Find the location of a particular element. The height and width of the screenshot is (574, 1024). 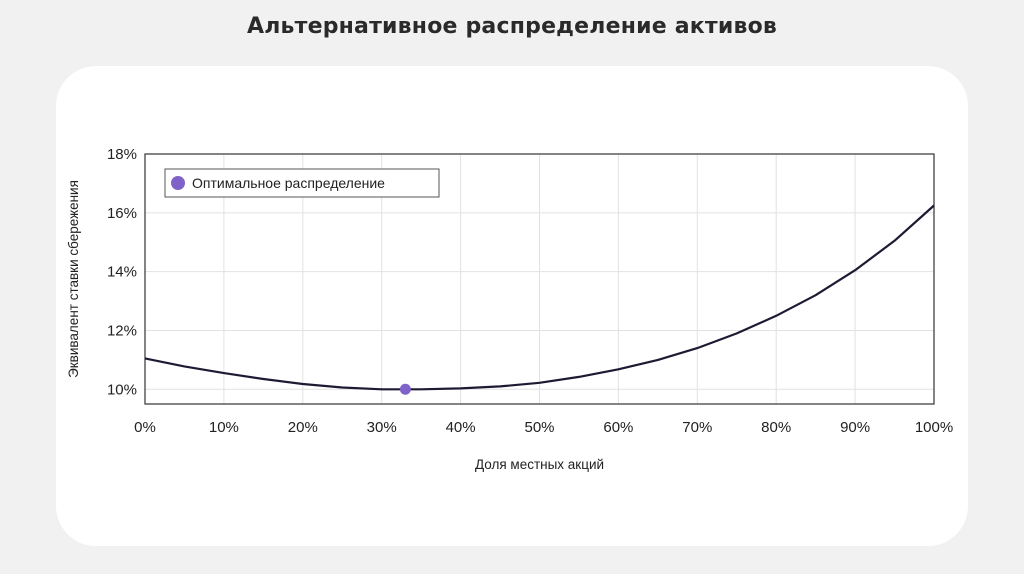

y-tick-label: 18% is located at coordinates (122, 154).